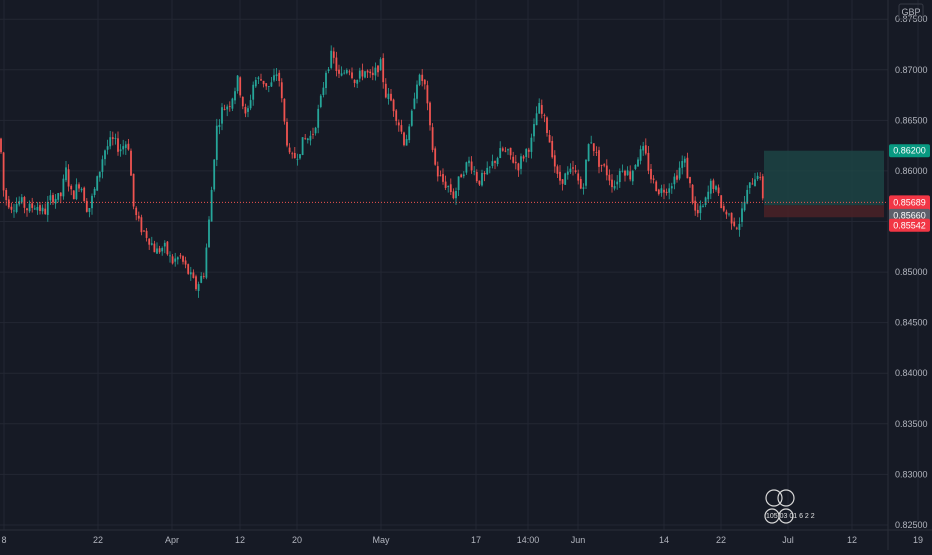 Image resolution: width=932 pixels, height=555 pixels. What do you see at coordinates (788, 540) in the screenshot?
I see `x-tick-label: Jul` at bounding box center [788, 540].